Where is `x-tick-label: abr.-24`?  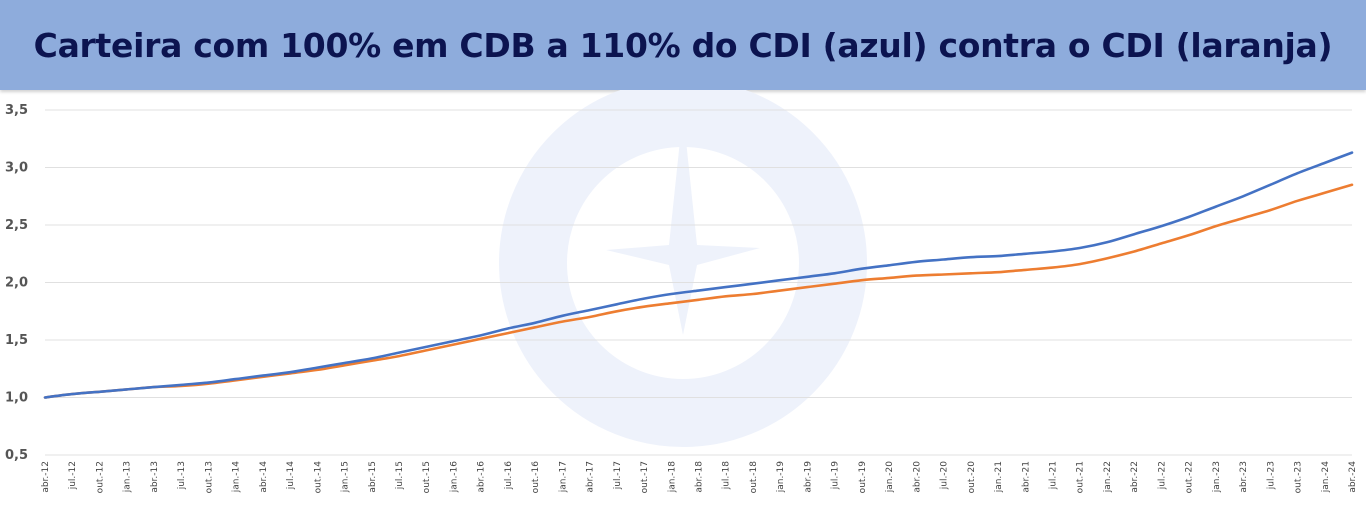
x-tick-label: abr.-24 is located at coordinates (1353, 477).